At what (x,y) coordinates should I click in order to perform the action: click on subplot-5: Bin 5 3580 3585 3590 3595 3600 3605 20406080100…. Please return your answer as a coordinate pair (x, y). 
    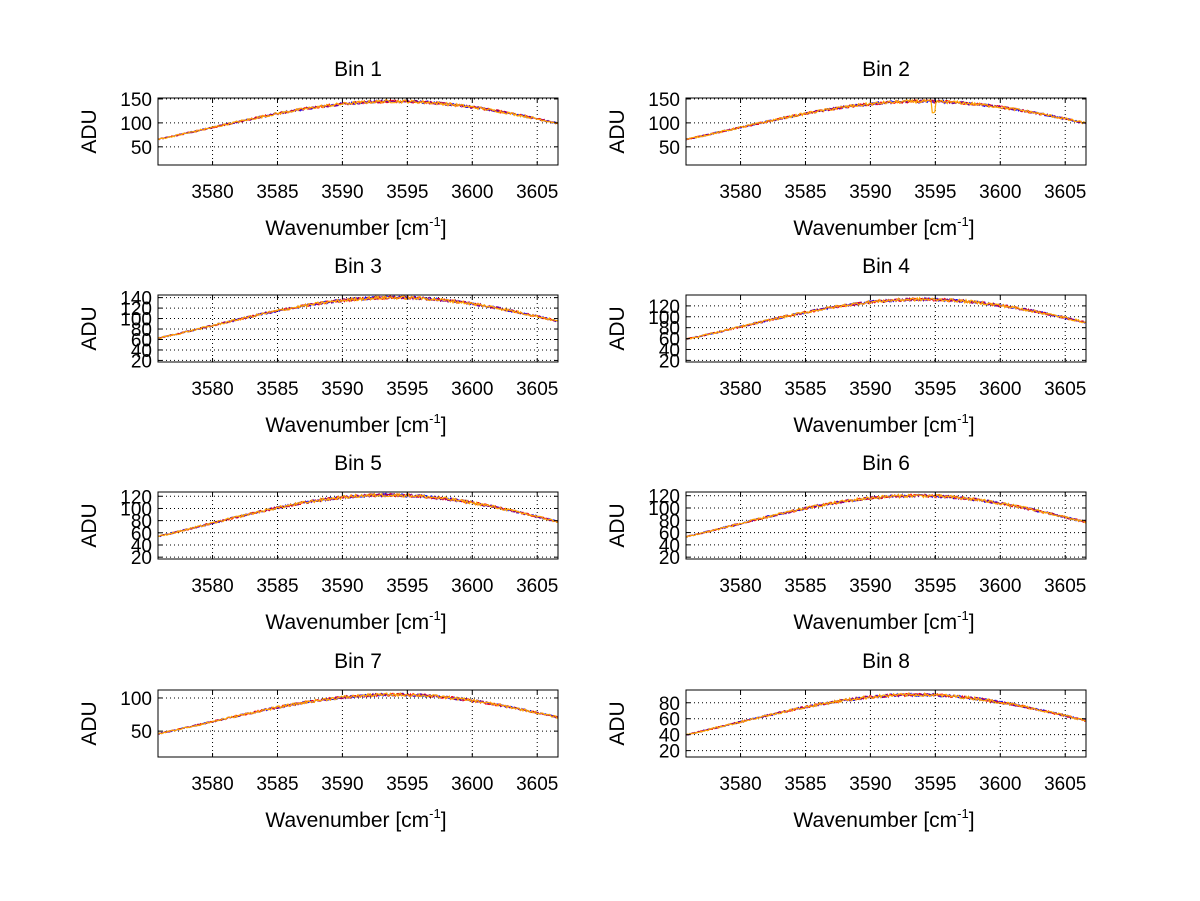
    Looking at the image, I should click on (318, 543).